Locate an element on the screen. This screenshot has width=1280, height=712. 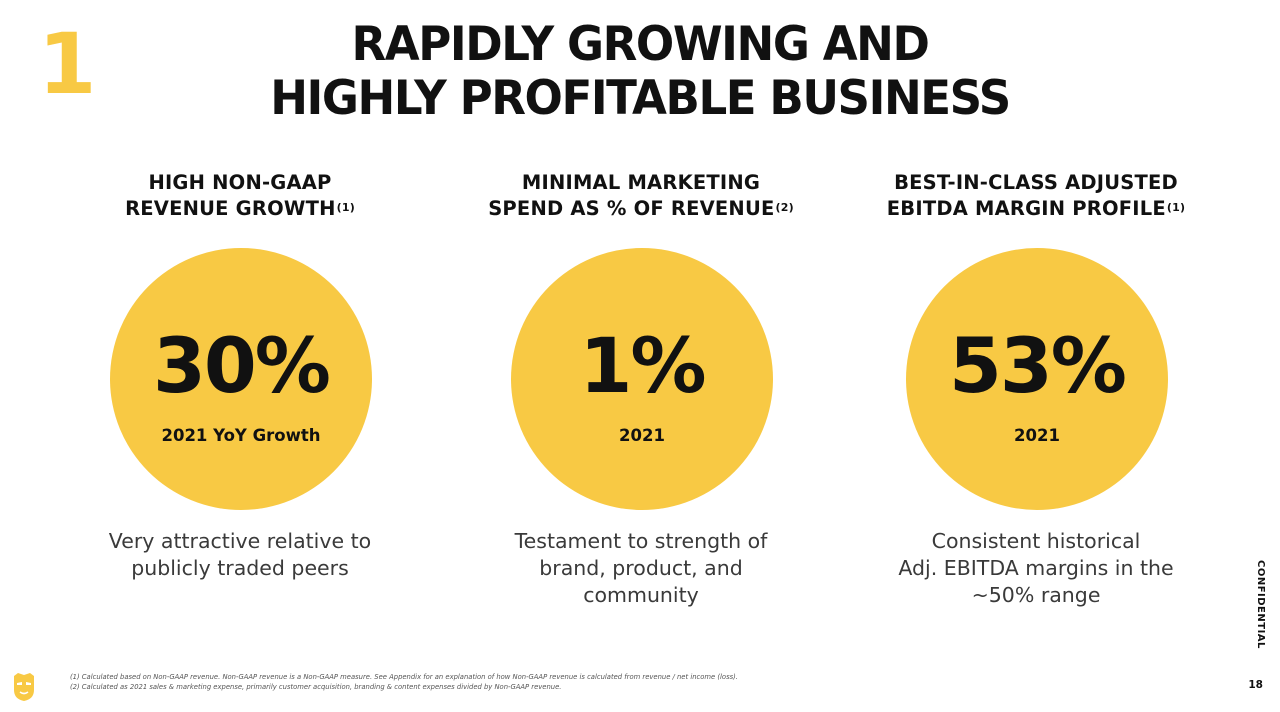
kpi-description-line-3: ~50% range is located at coordinates (1036, 595).